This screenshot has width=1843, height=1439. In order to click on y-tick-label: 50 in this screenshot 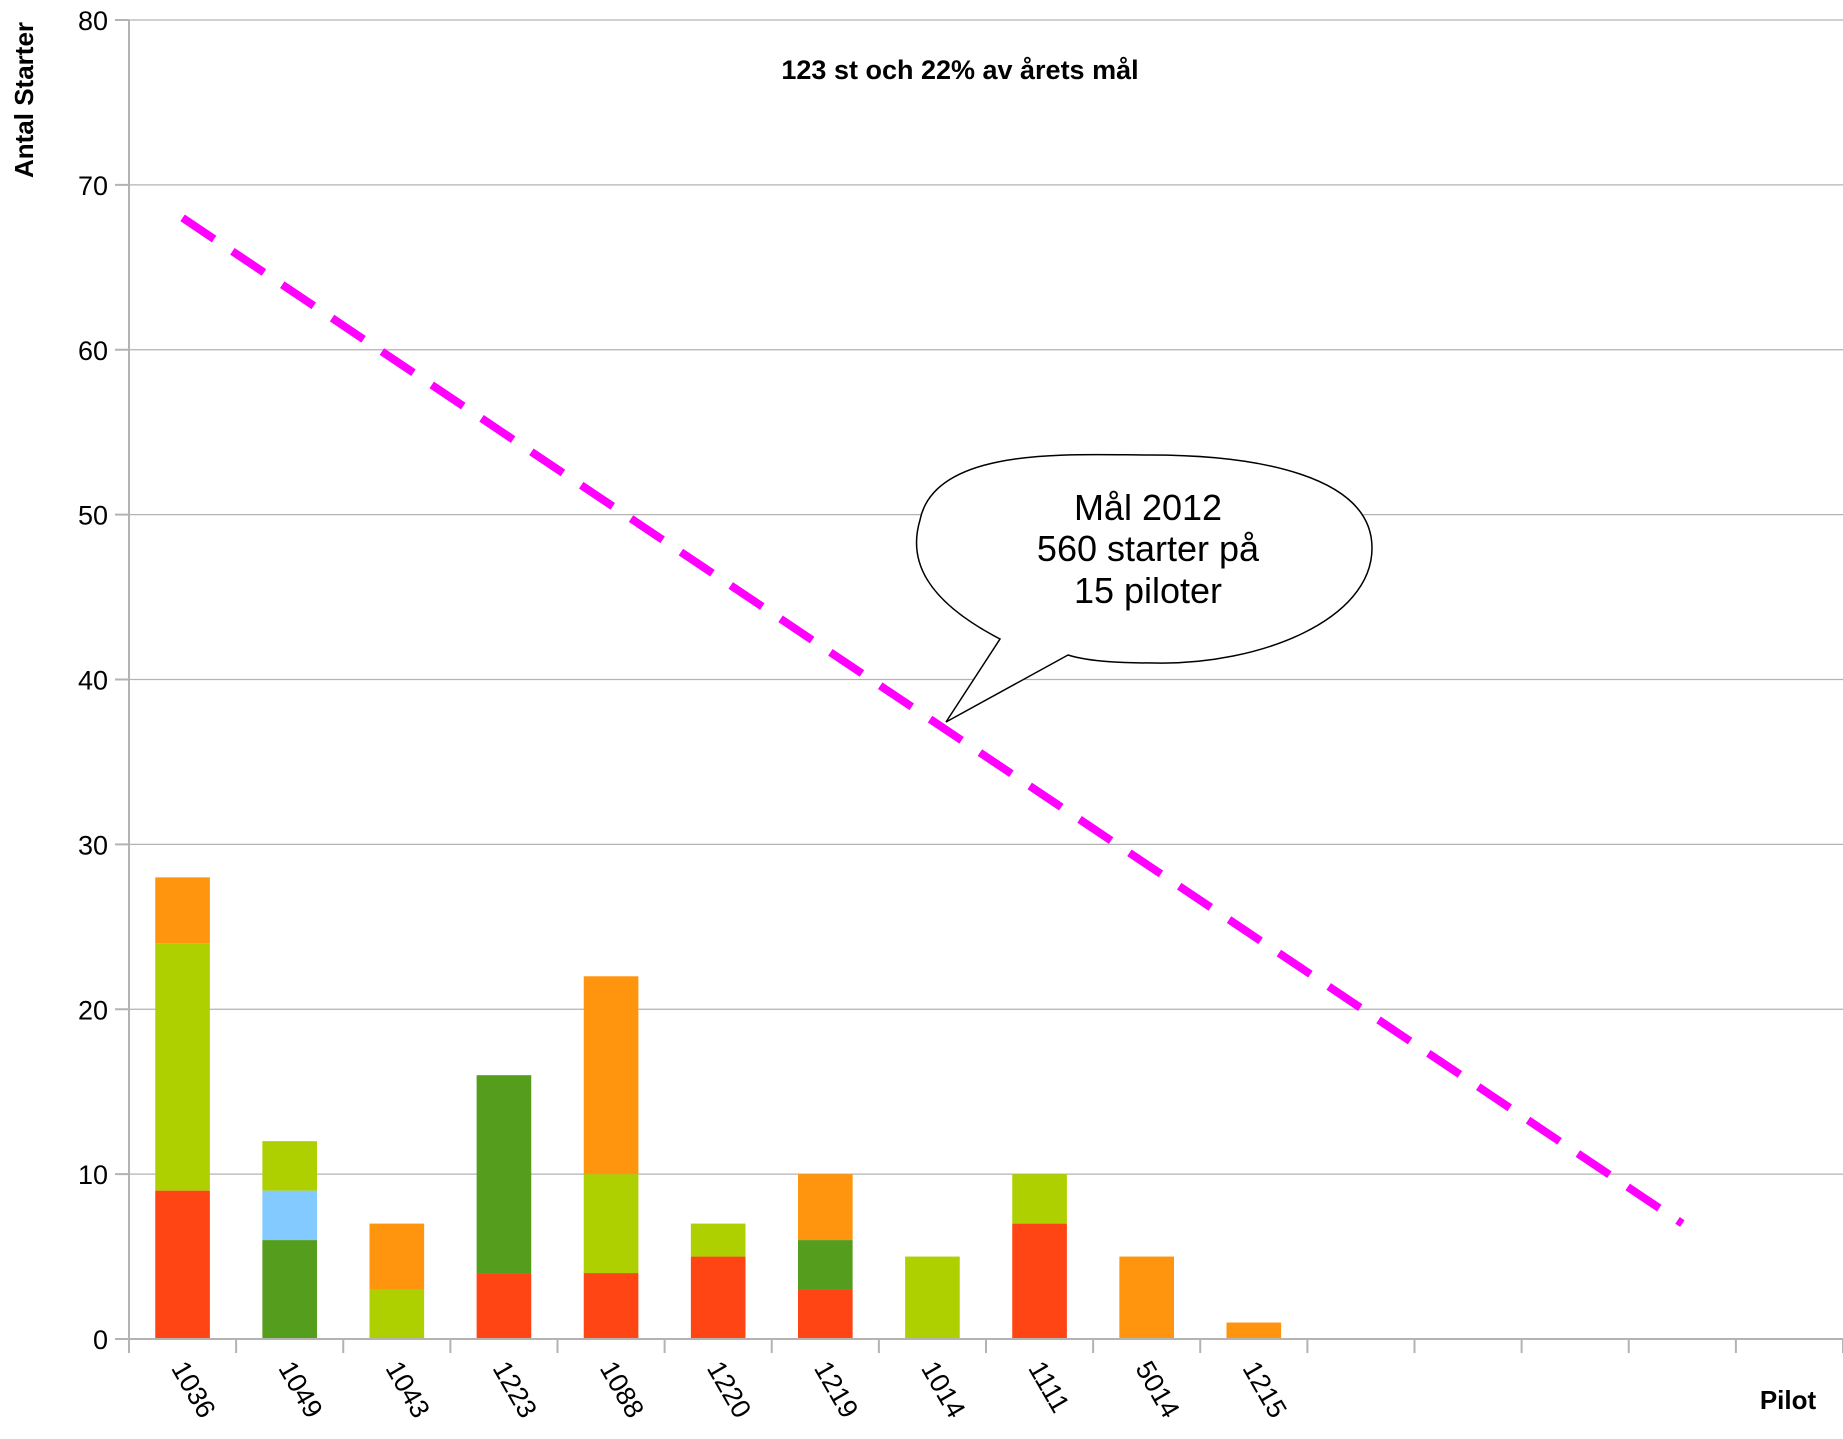, I will do `click(93, 516)`.